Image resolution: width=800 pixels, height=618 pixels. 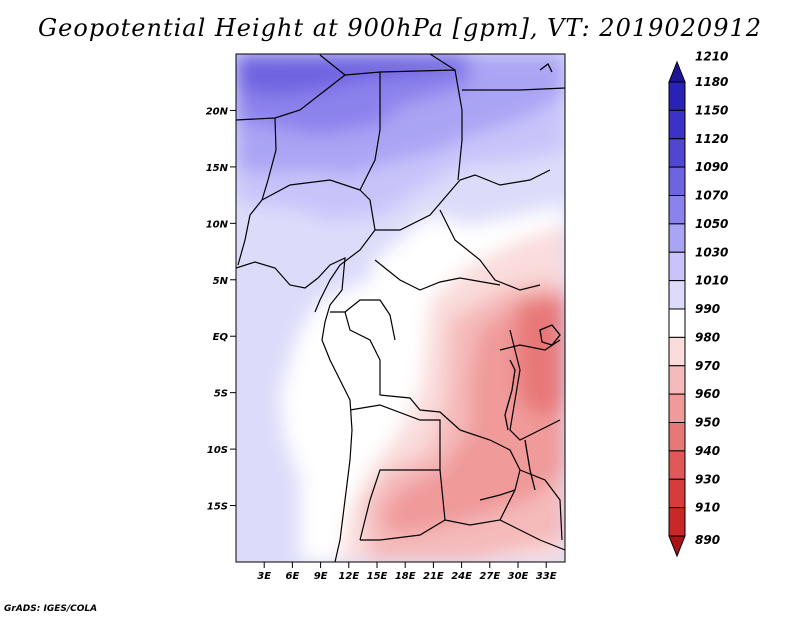 What do you see at coordinates (677, 546) in the screenshot?
I see `colorbar-bottom-arrow` at bounding box center [677, 546].